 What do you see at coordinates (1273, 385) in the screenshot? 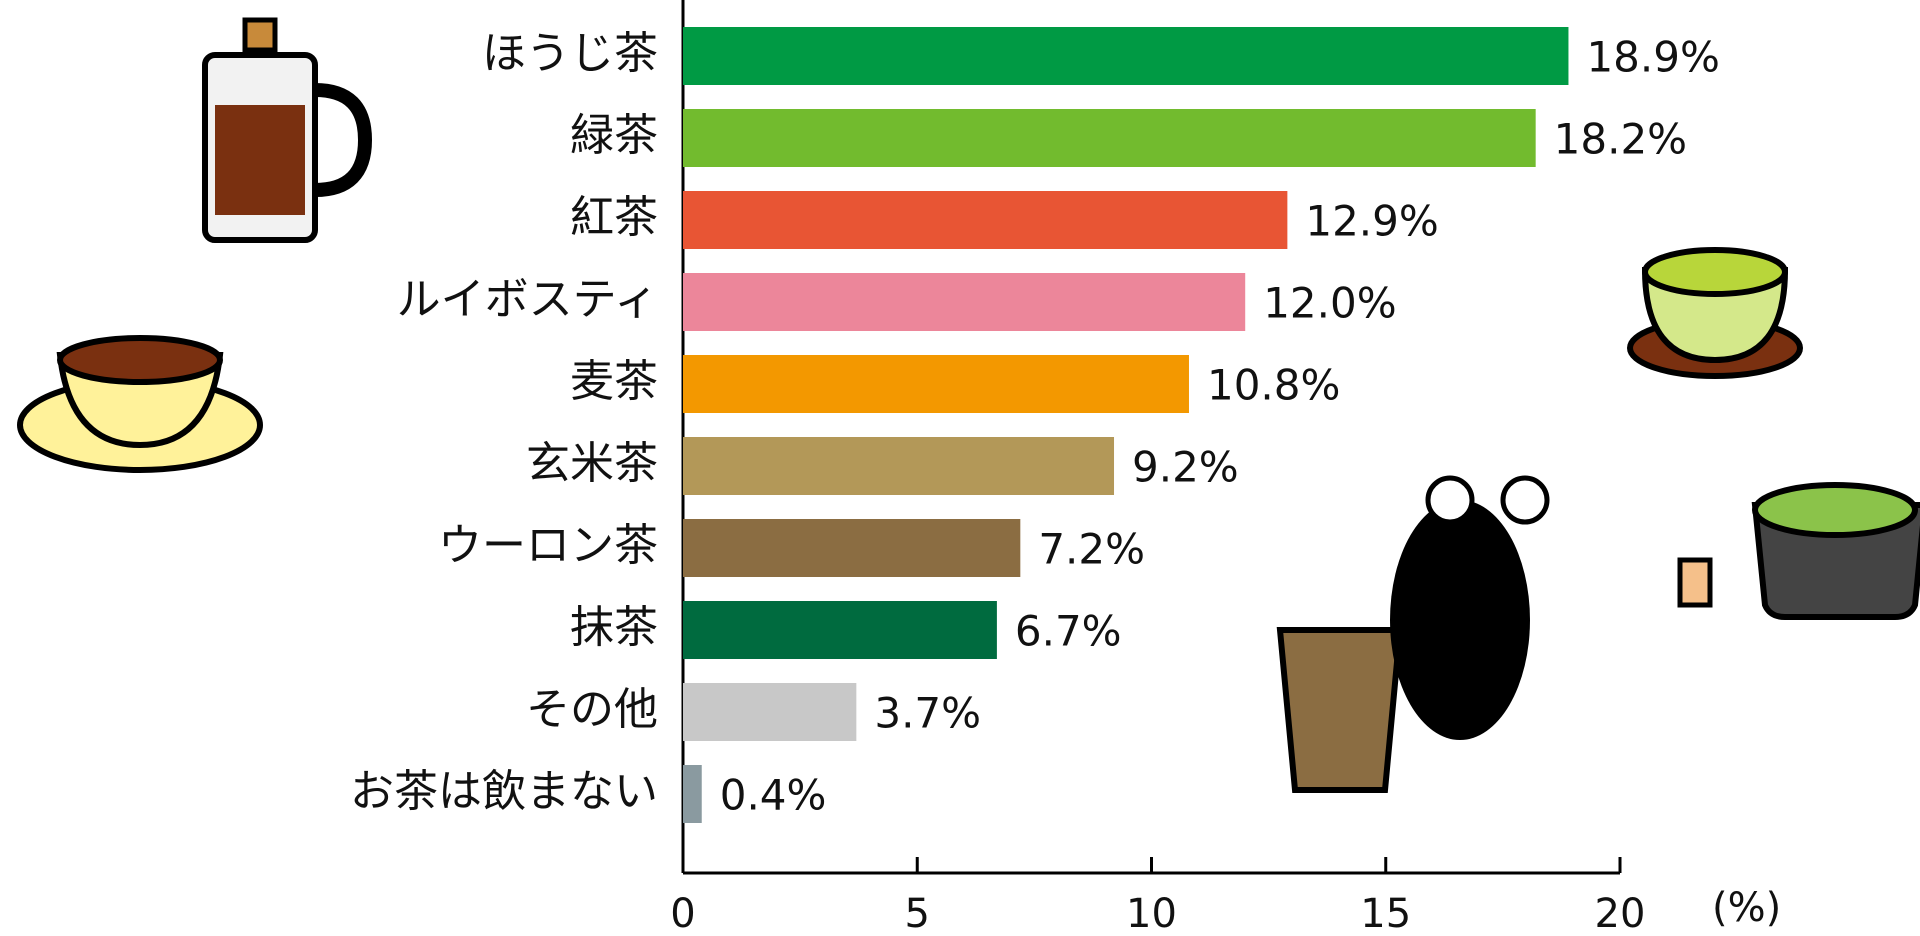
I see `value-label: 10.8%` at bounding box center [1273, 385].